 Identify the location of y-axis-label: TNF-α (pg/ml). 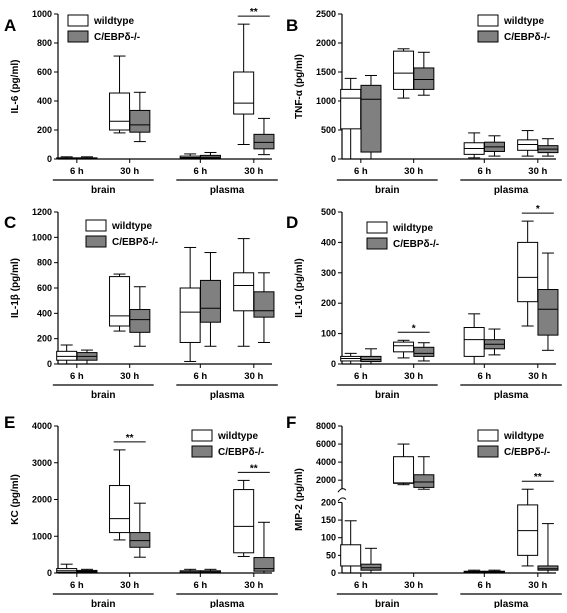
(299, 86).